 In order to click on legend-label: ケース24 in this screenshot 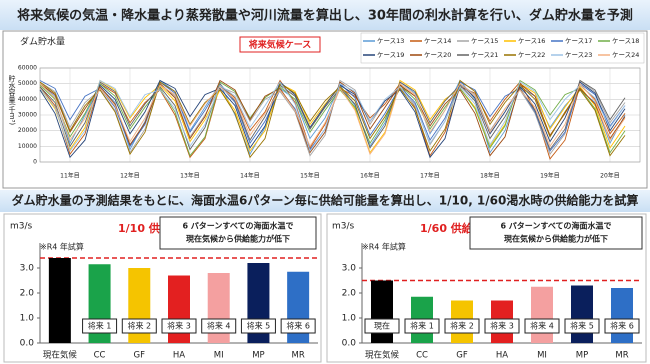, I will do `click(625, 55)`.